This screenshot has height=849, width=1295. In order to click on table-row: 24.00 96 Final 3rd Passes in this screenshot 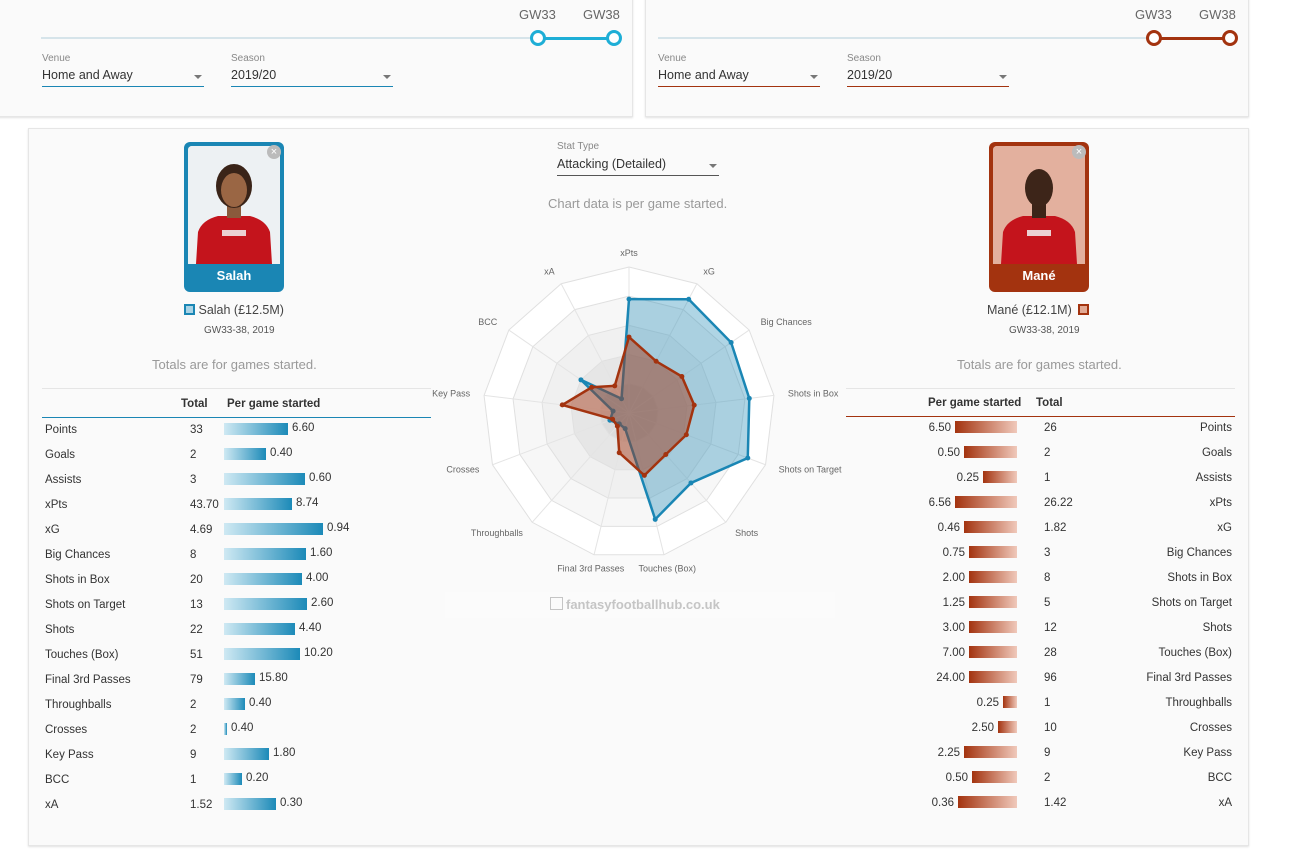, I will do `click(1040, 679)`.